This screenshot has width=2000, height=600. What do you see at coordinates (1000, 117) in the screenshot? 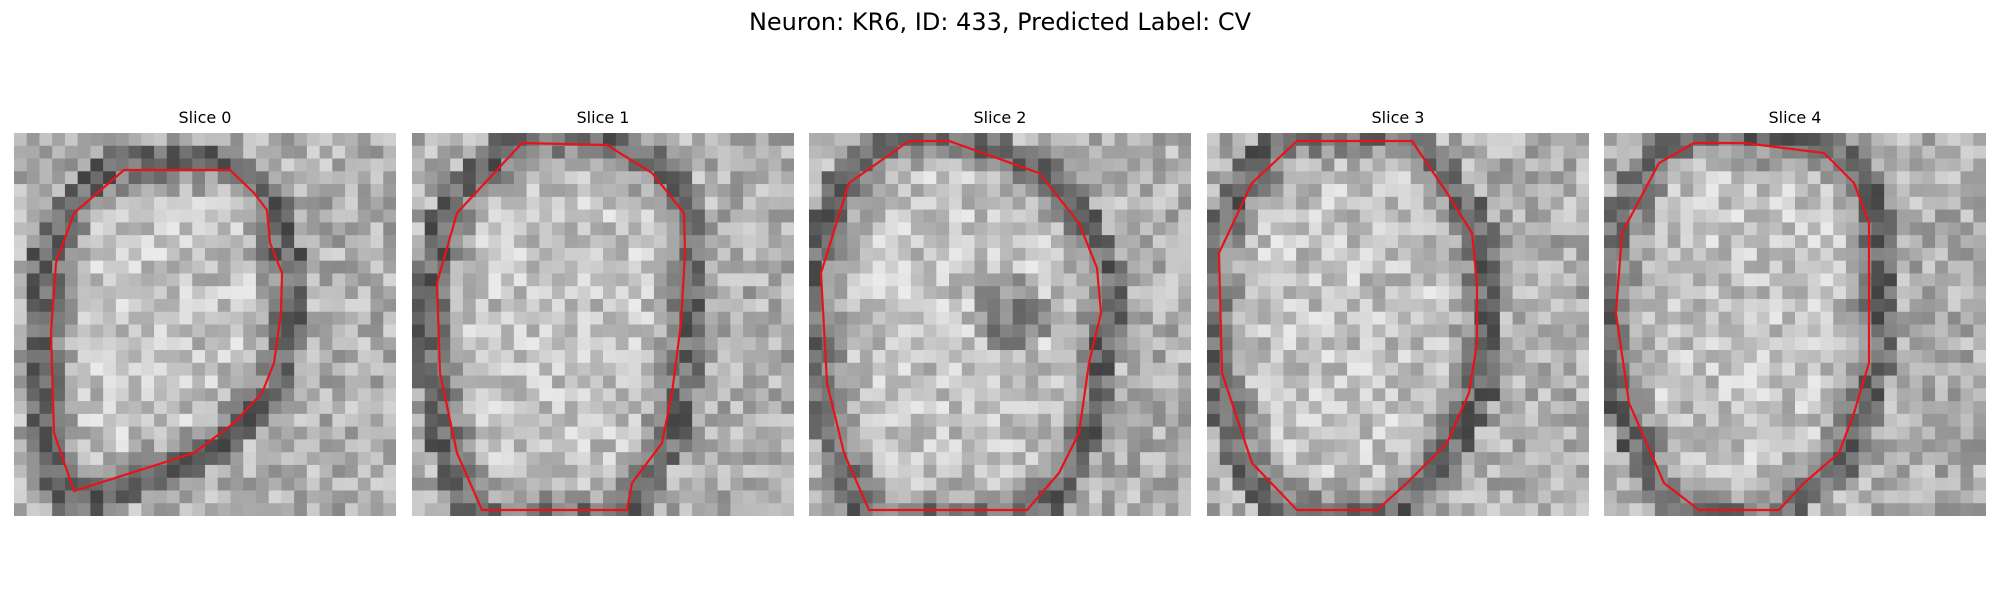
I see `slice-title: Slice 2` at bounding box center [1000, 117].